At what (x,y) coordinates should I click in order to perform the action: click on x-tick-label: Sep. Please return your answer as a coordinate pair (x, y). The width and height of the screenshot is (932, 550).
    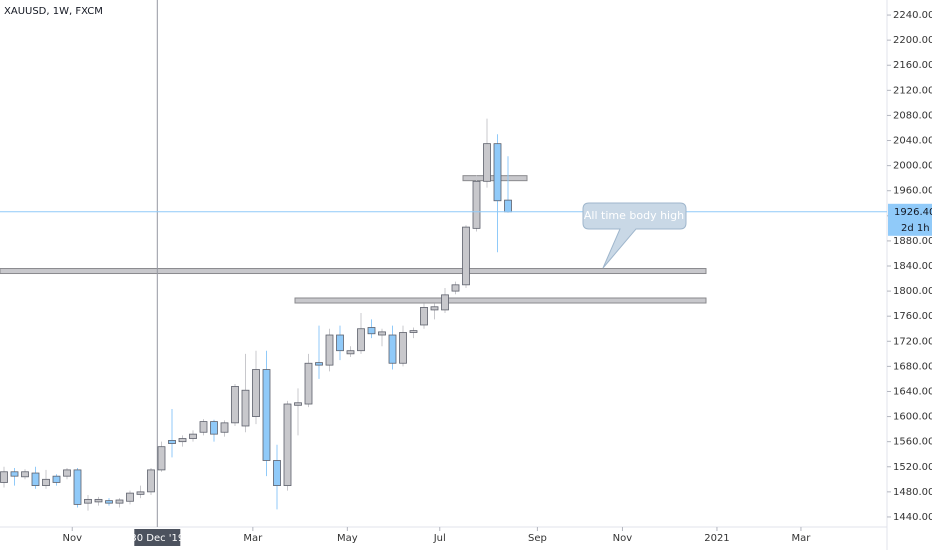
    Looking at the image, I should click on (537, 538).